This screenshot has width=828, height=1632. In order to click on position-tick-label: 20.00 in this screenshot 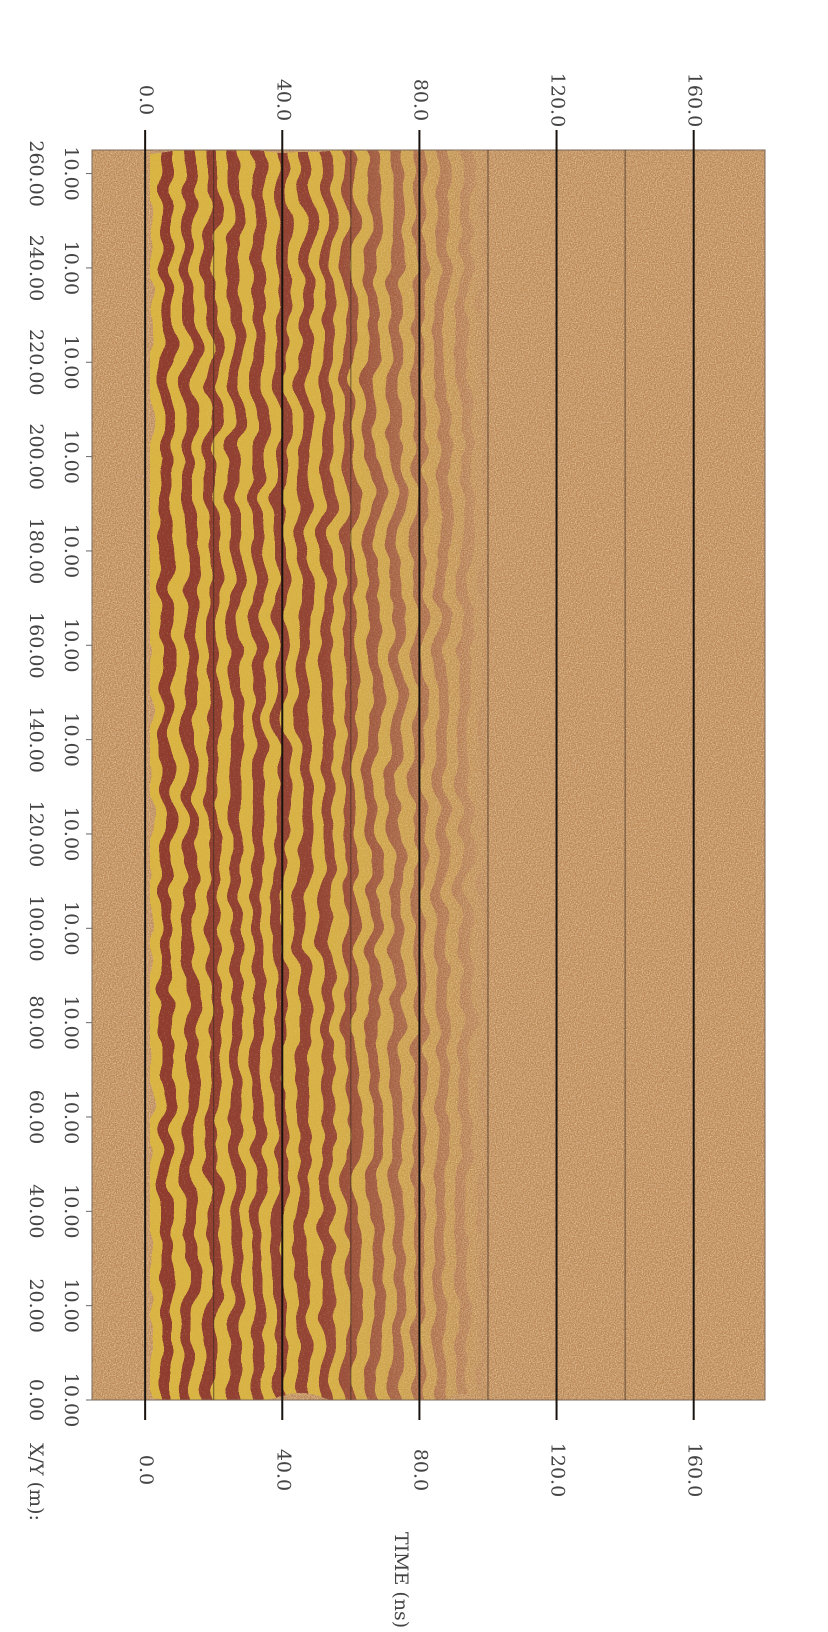, I will do `click(36, 1305)`.